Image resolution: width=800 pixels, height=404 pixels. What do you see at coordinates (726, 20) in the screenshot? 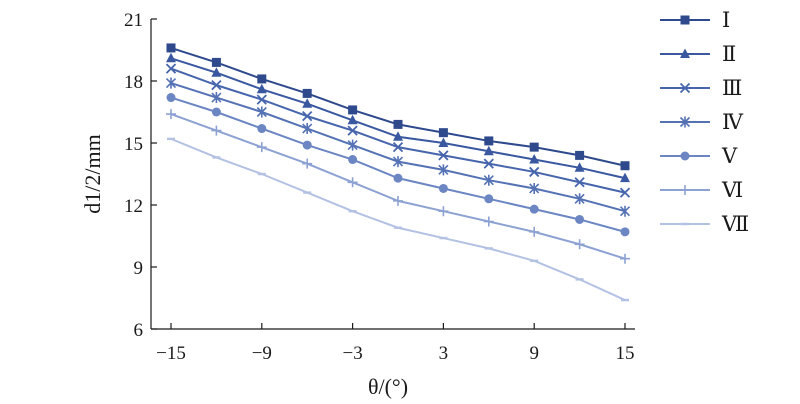
I see `legend-label: Ⅰ` at bounding box center [726, 20].